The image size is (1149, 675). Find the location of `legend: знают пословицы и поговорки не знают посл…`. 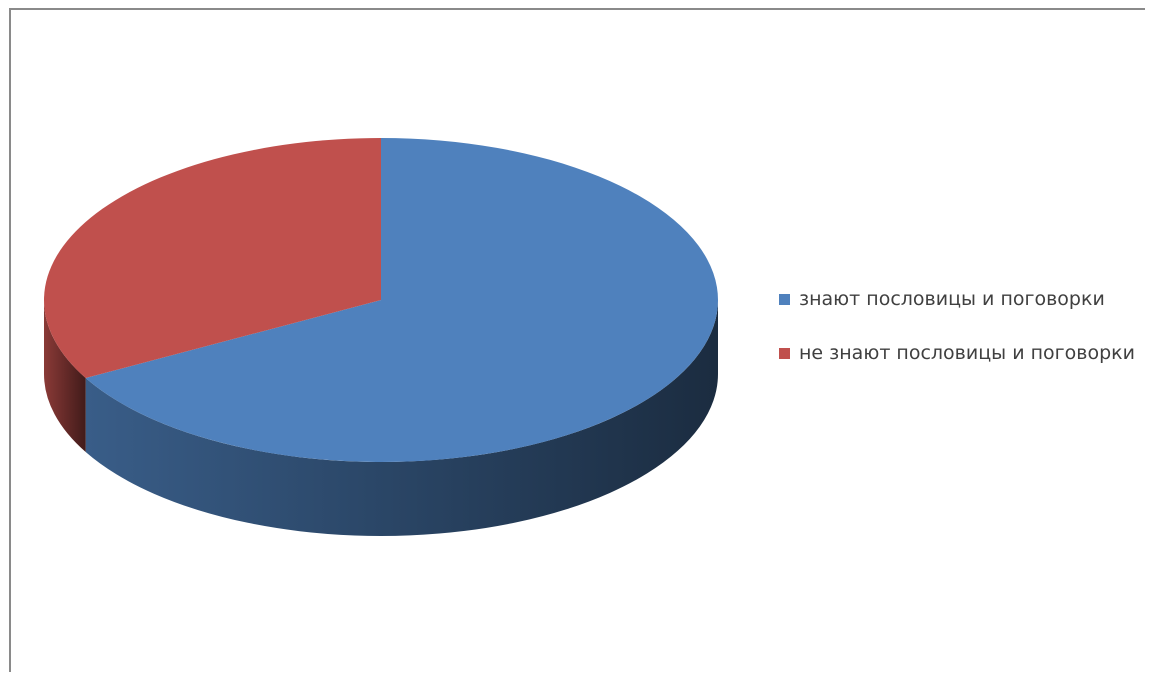

legend: знают пословицы и поговорки не знают посл… is located at coordinates (964, 326).